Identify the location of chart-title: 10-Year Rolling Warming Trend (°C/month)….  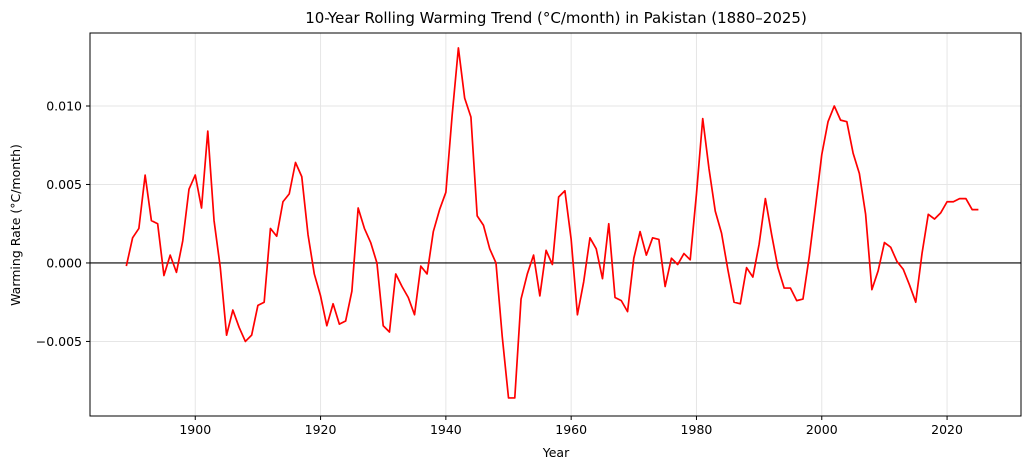
(556, 18).